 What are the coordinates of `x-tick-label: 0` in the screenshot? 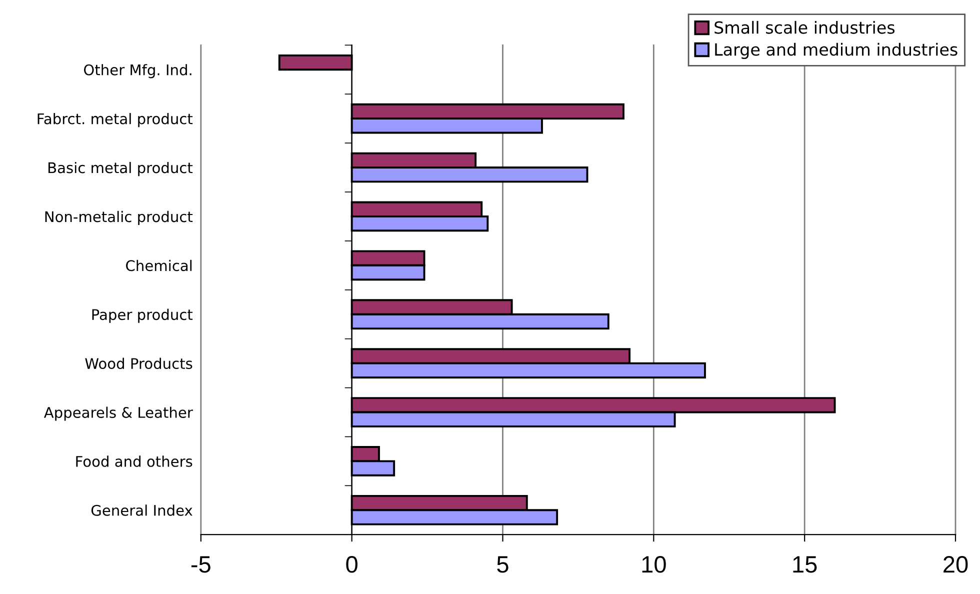 It's located at (352, 564).